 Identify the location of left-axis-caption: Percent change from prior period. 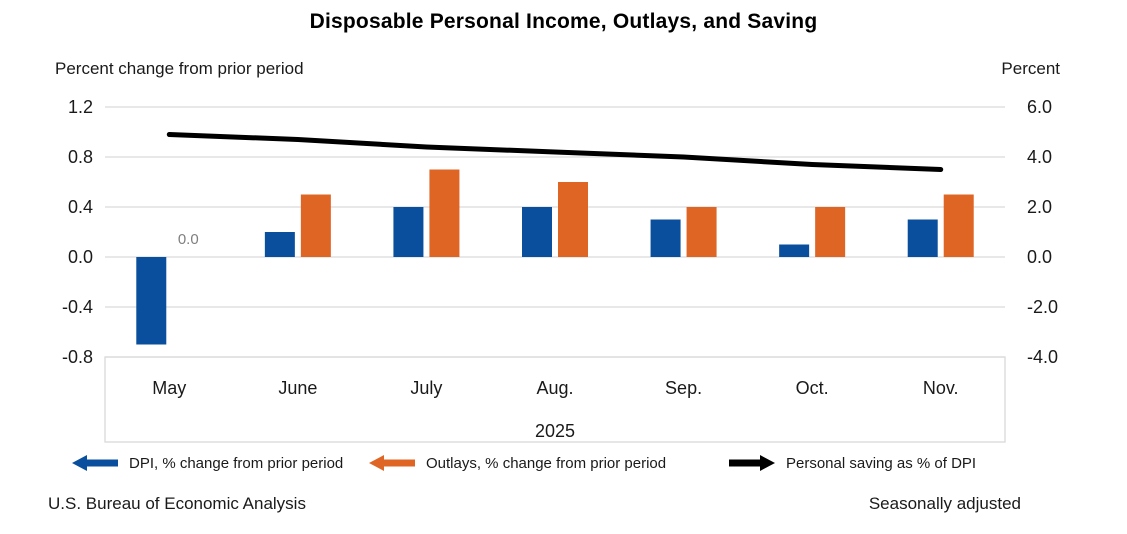
(179, 68).